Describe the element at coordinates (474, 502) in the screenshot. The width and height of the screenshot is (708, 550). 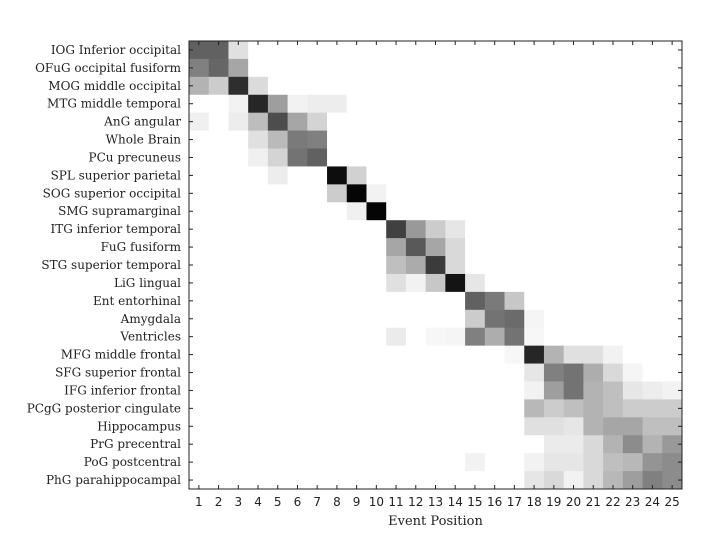
I see `x-tick-label: 15` at that location.